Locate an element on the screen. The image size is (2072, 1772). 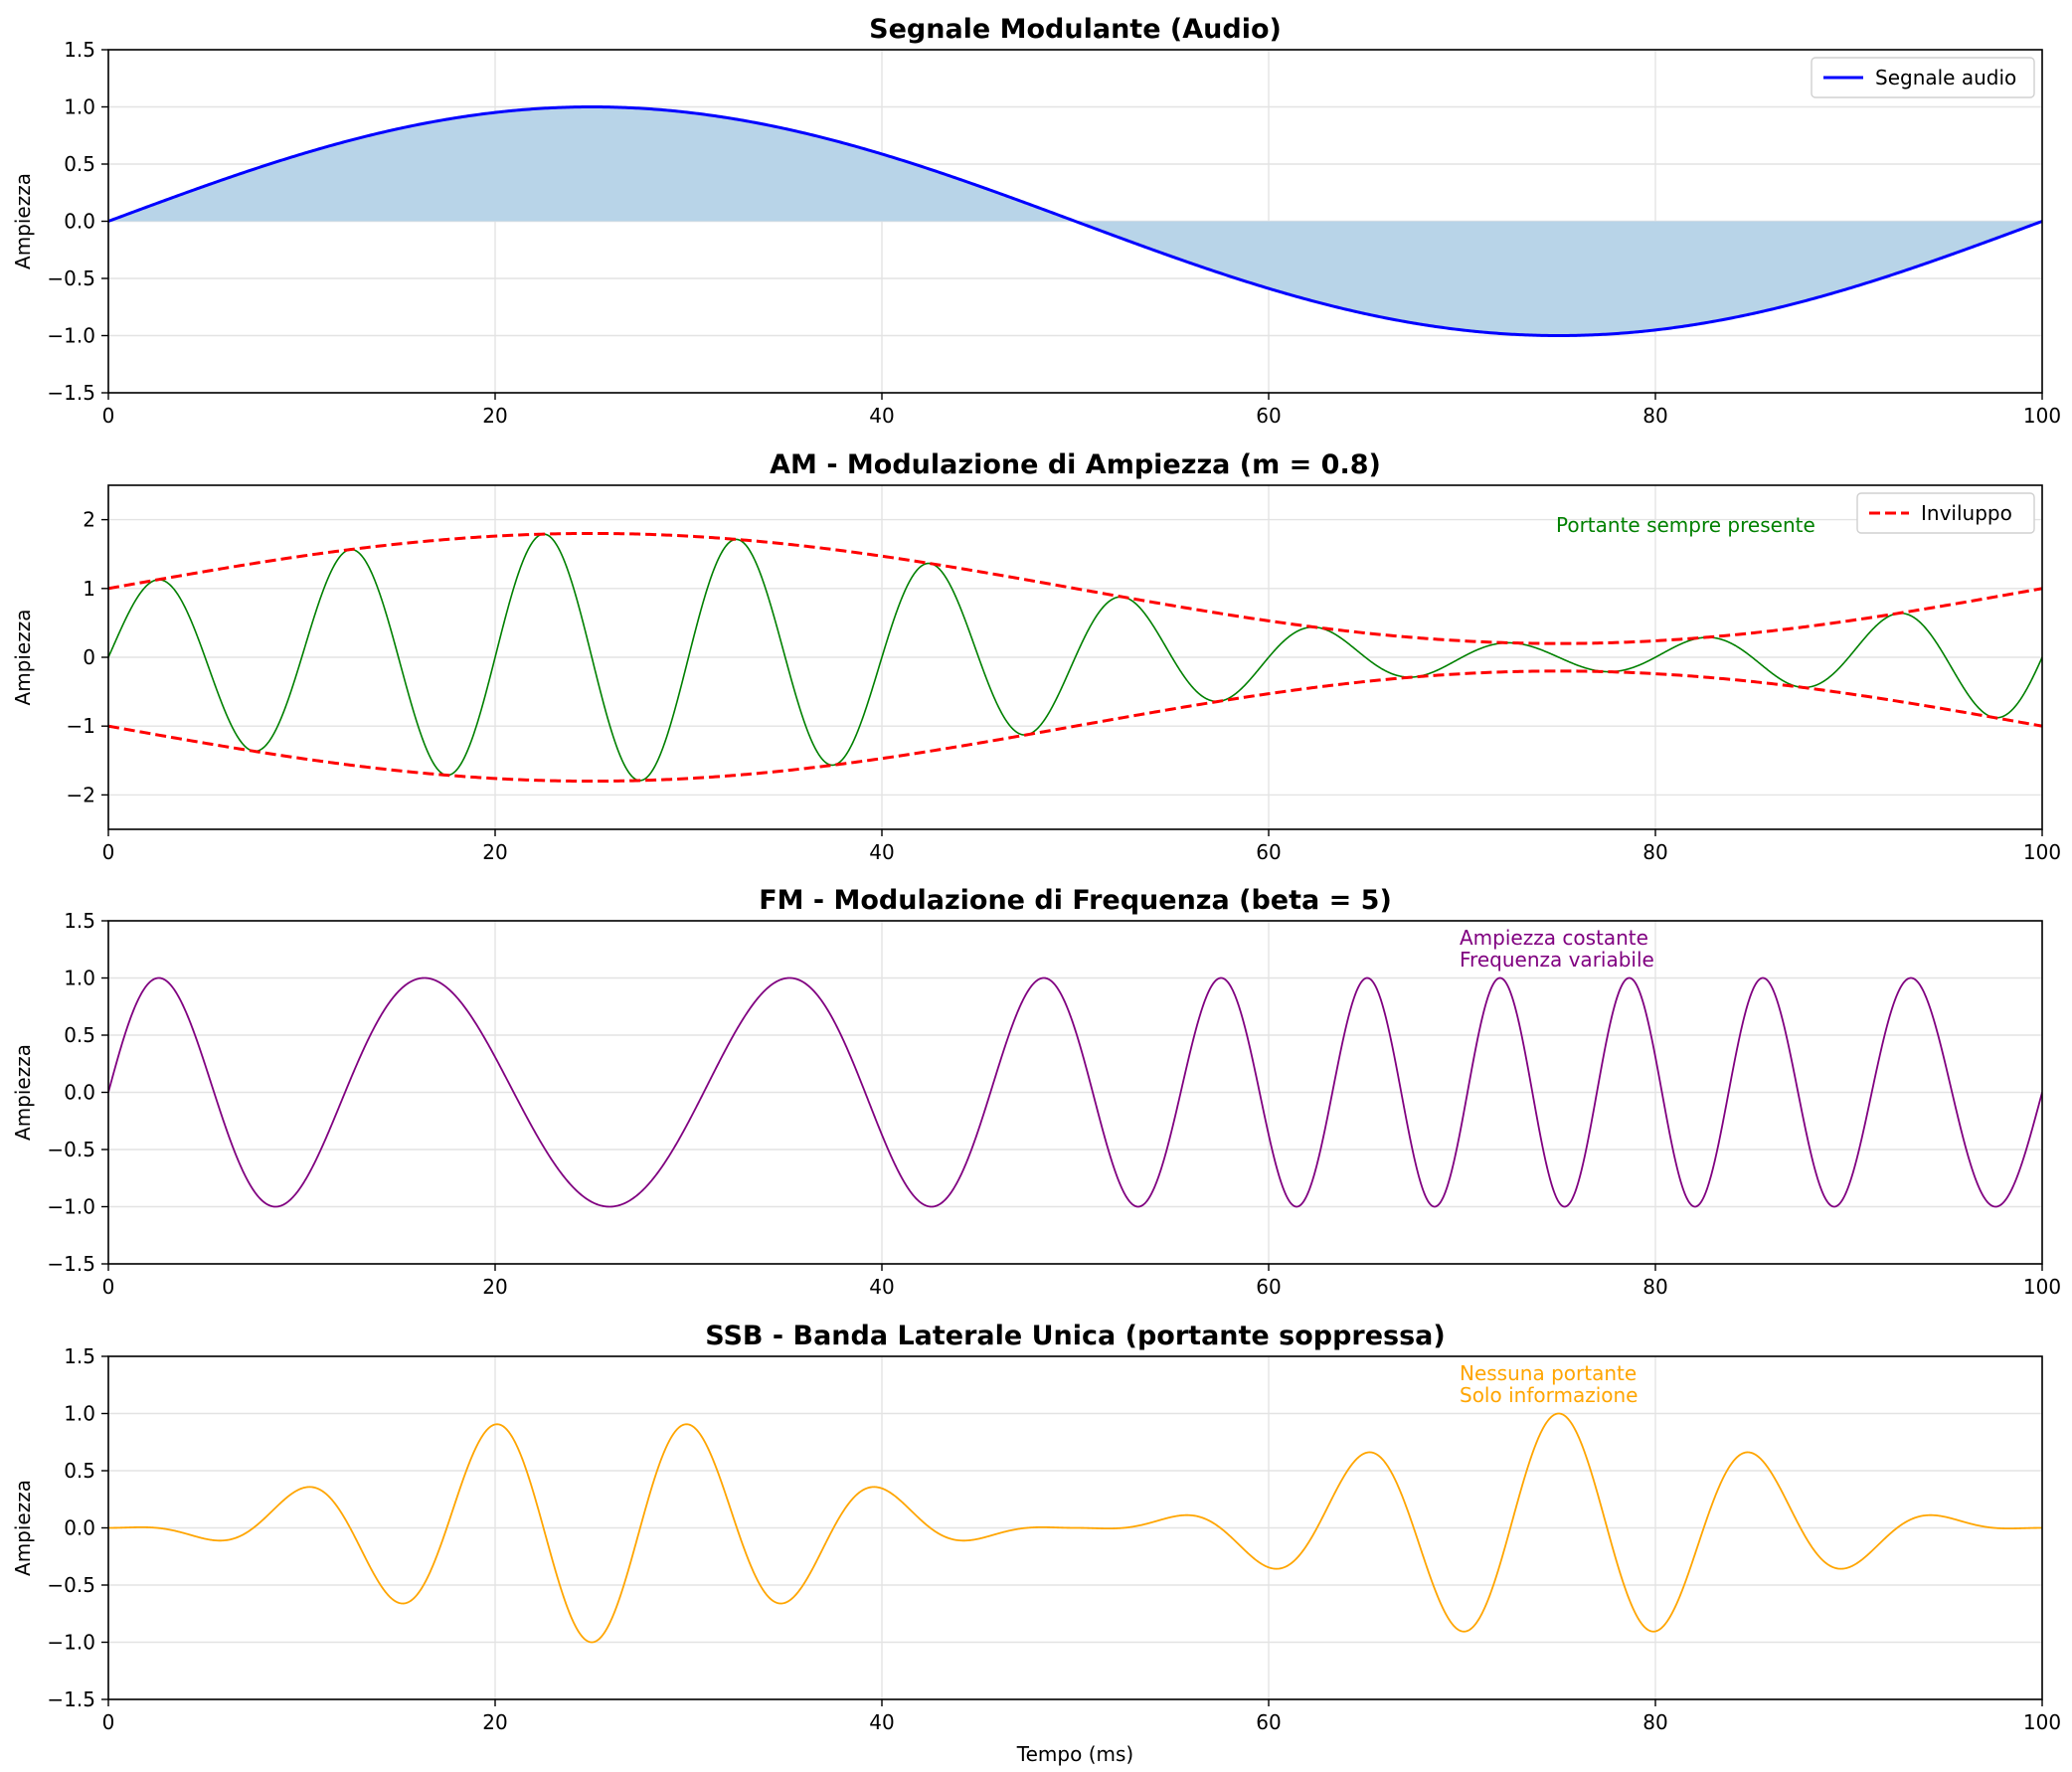
annotation-text: Portante sempre presente is located at coordinates (1685, 525).